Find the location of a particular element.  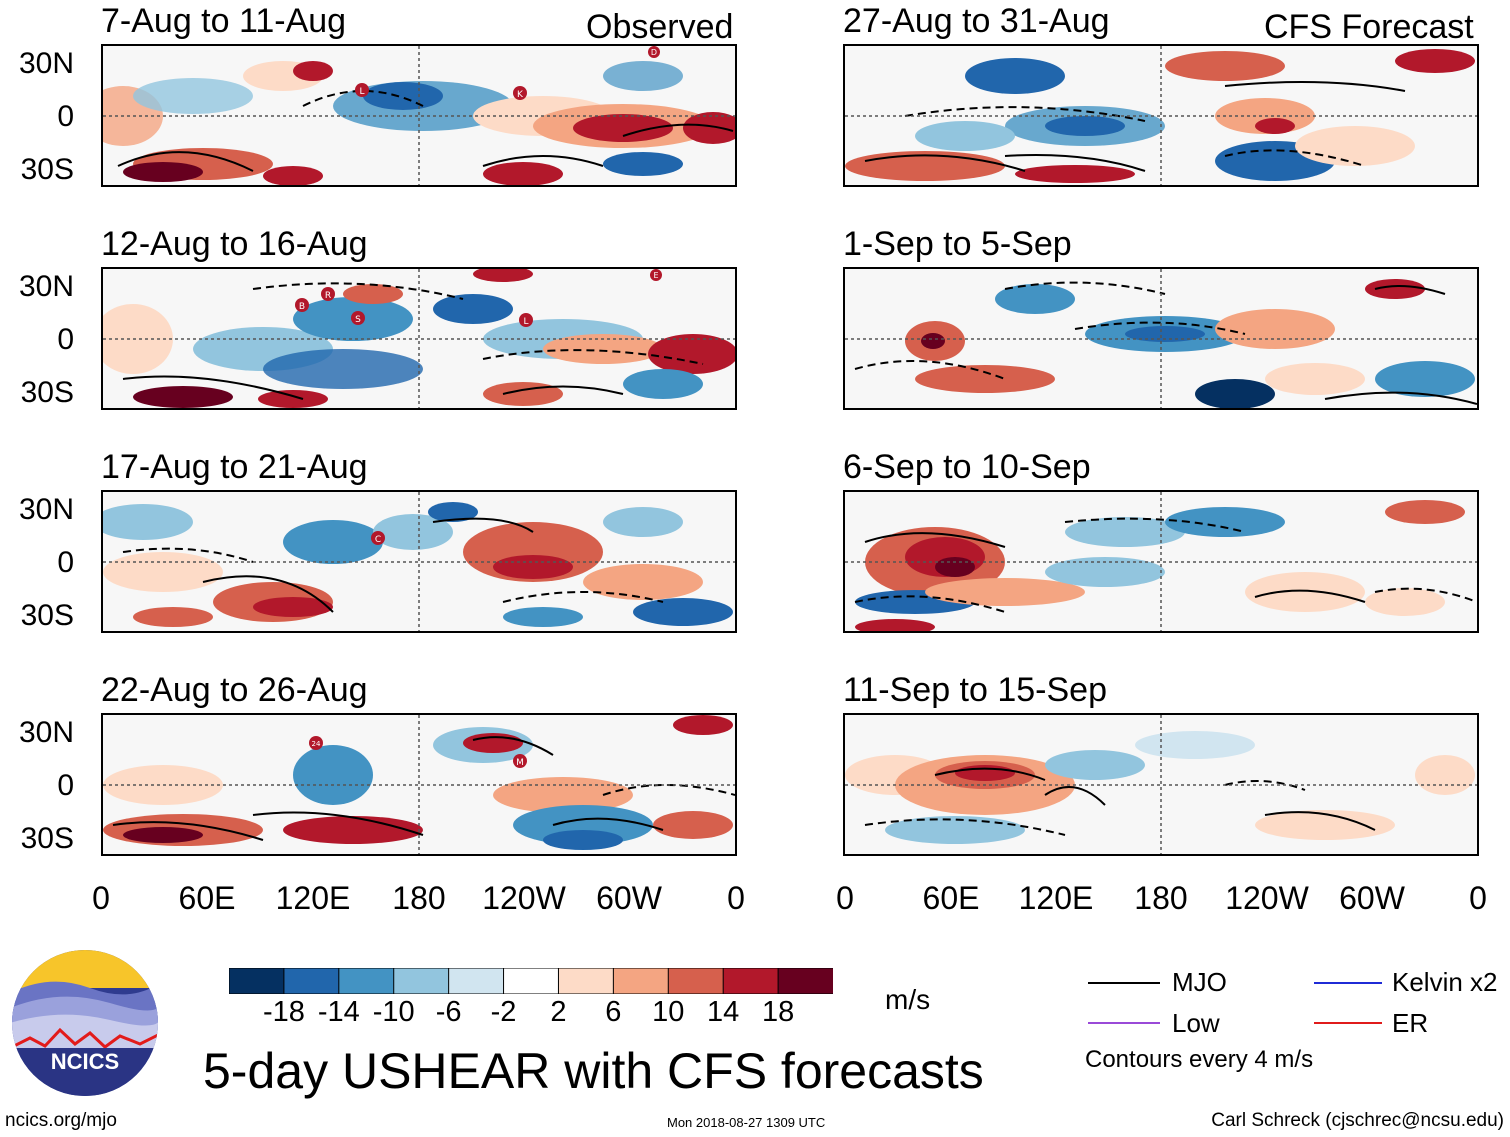

storm-marker: C is located at coordinates (378, 538).